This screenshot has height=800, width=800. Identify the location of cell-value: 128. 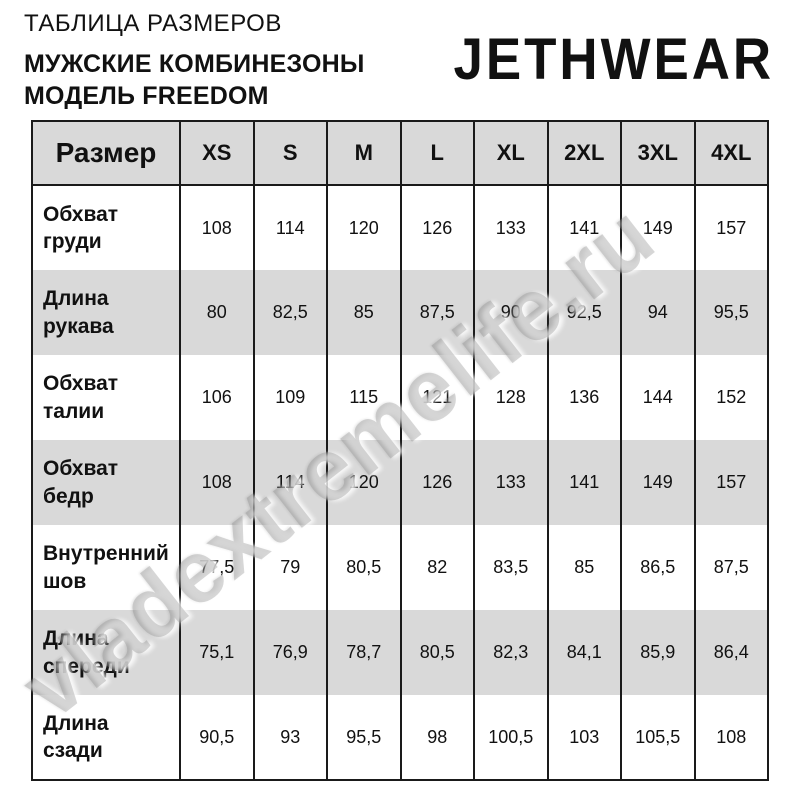
(511, 397).